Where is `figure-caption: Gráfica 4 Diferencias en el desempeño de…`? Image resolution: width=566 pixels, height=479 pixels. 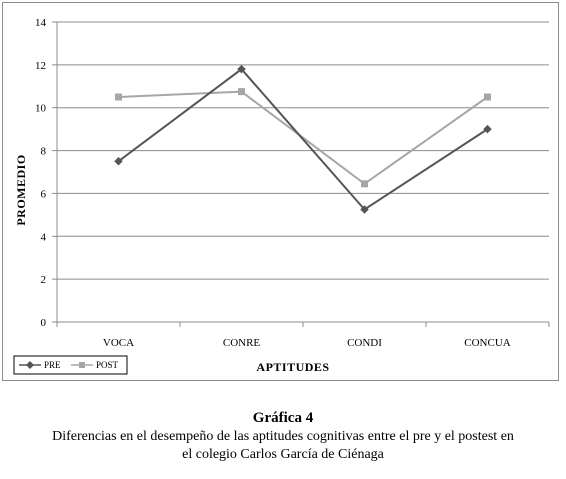
figure-caption: Gráfica 4 Diferencias en el desempeño de… is located at coordinates (283, 436).